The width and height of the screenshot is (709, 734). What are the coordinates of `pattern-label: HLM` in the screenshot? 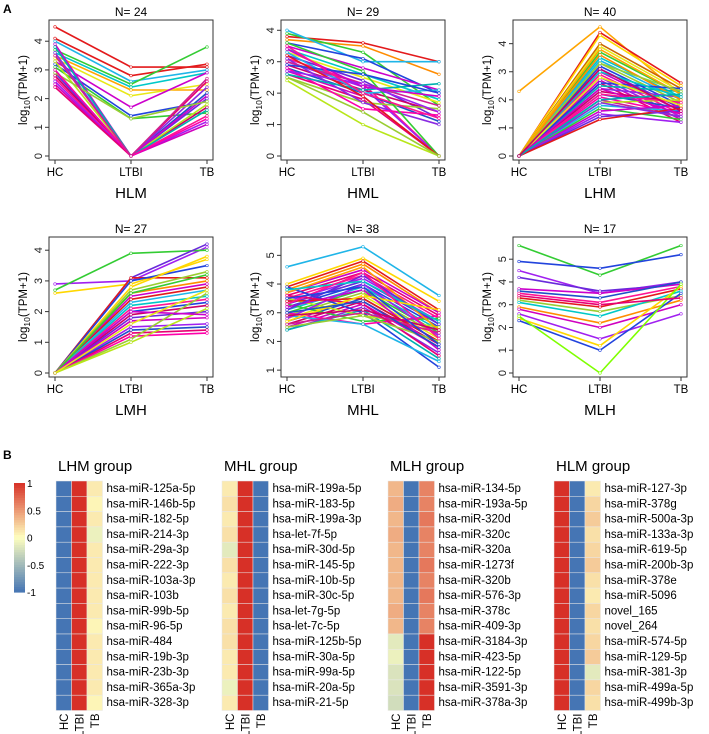 It's located at (131, 193).